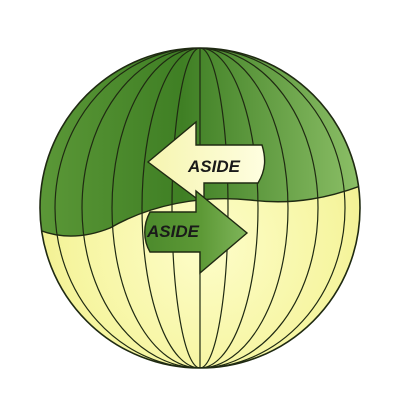 This screenshot has width=400, height=400. I want to click on upper-arrow-label: ASIDE, so click(214, 166).